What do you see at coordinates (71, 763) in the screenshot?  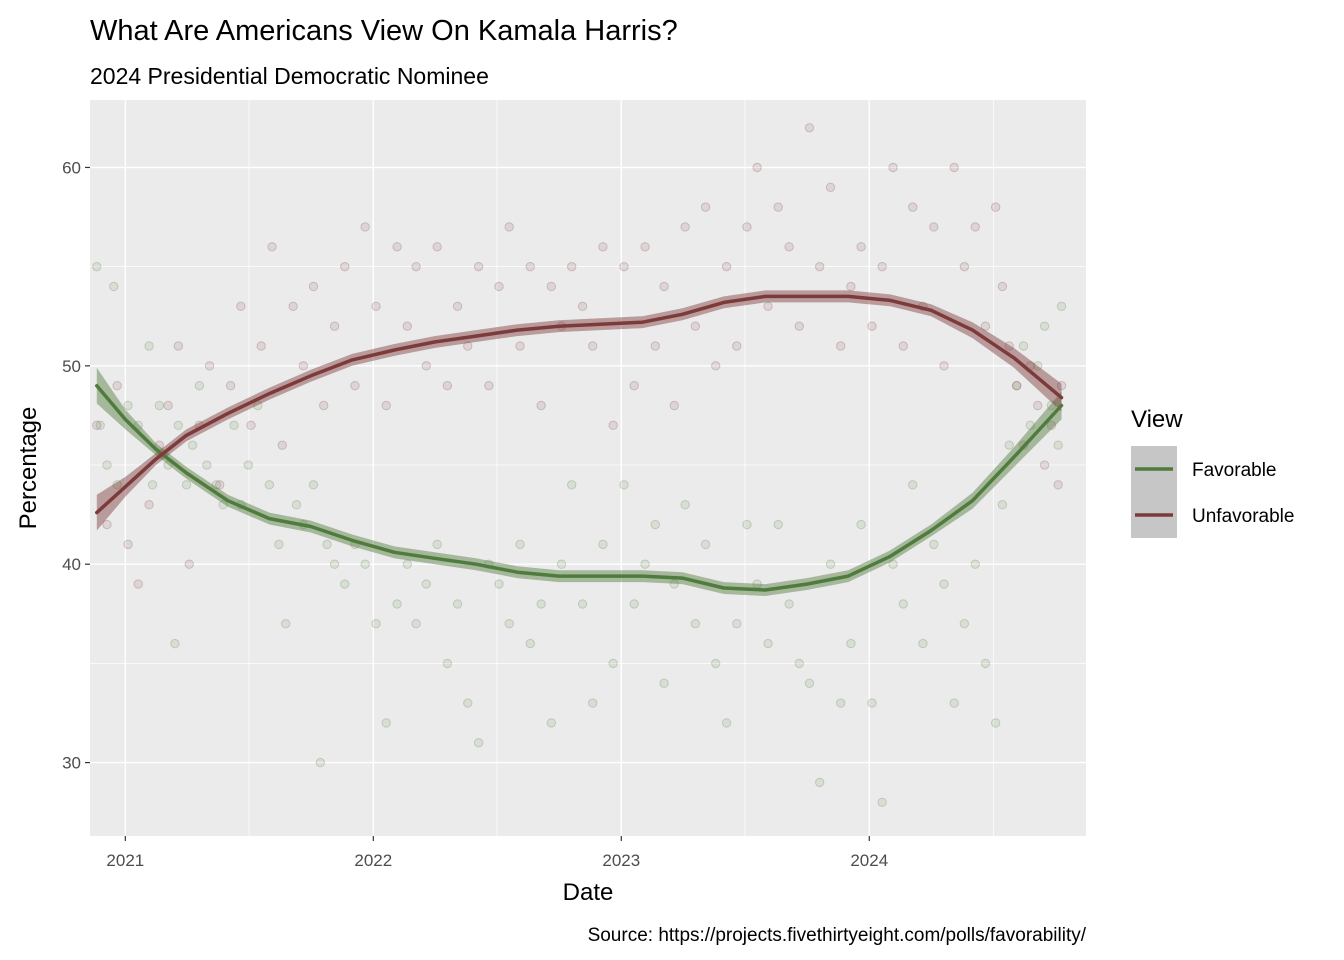 I see `y-tick-label: 30` at bounding box center [71, 763].